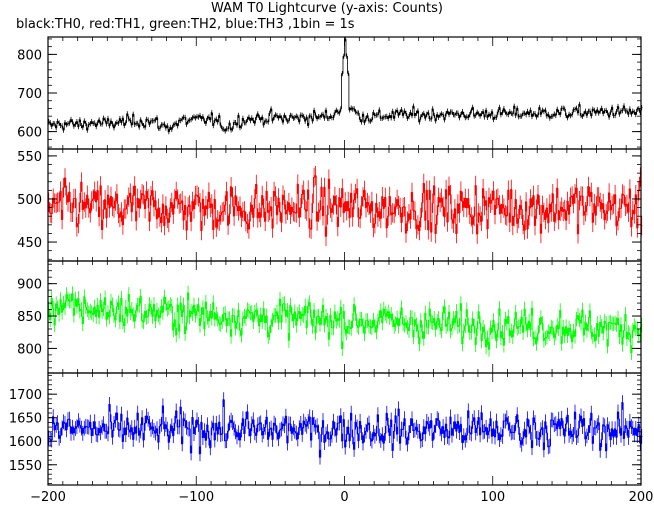 The image size is (654, 505). Describe the element at coordinates (25, 395) in the screenshot. I see `y-tick-label: 1700` at that location.